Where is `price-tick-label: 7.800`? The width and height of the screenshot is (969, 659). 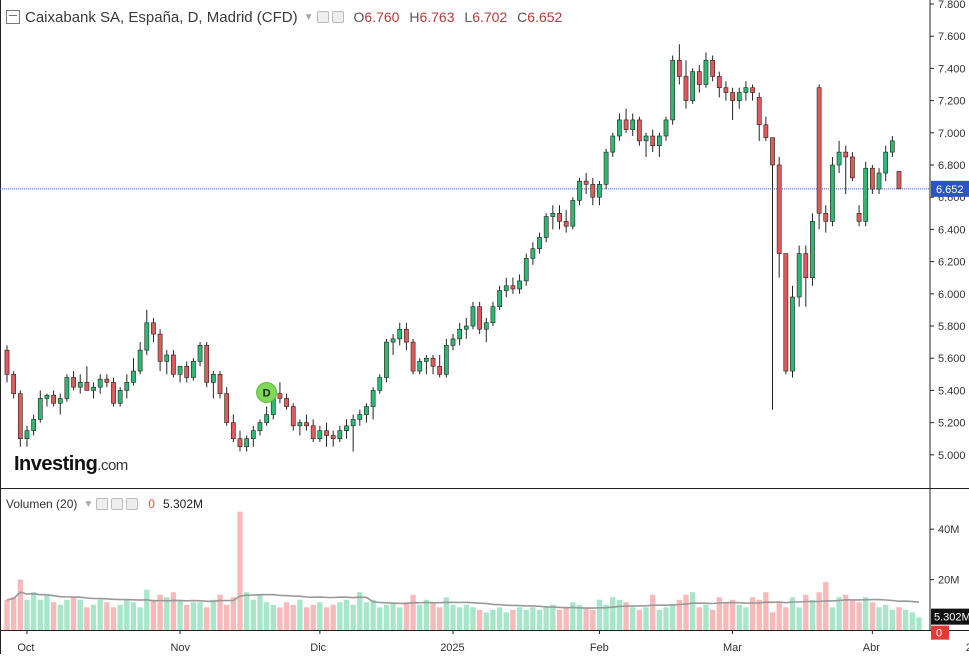
price-tick-label: 7.800 is located at coordinates (952, 5).